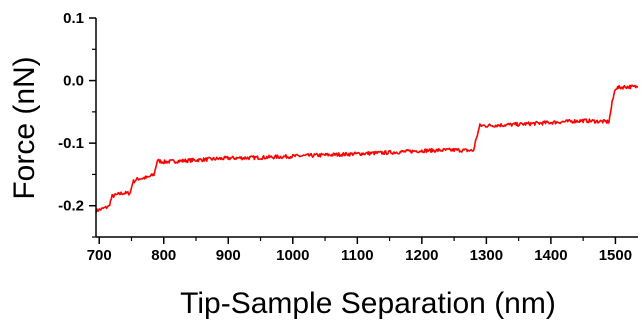 This screenshot has height=320, width=642. I want to click on x-tick-label: 700, so click(99, 255).